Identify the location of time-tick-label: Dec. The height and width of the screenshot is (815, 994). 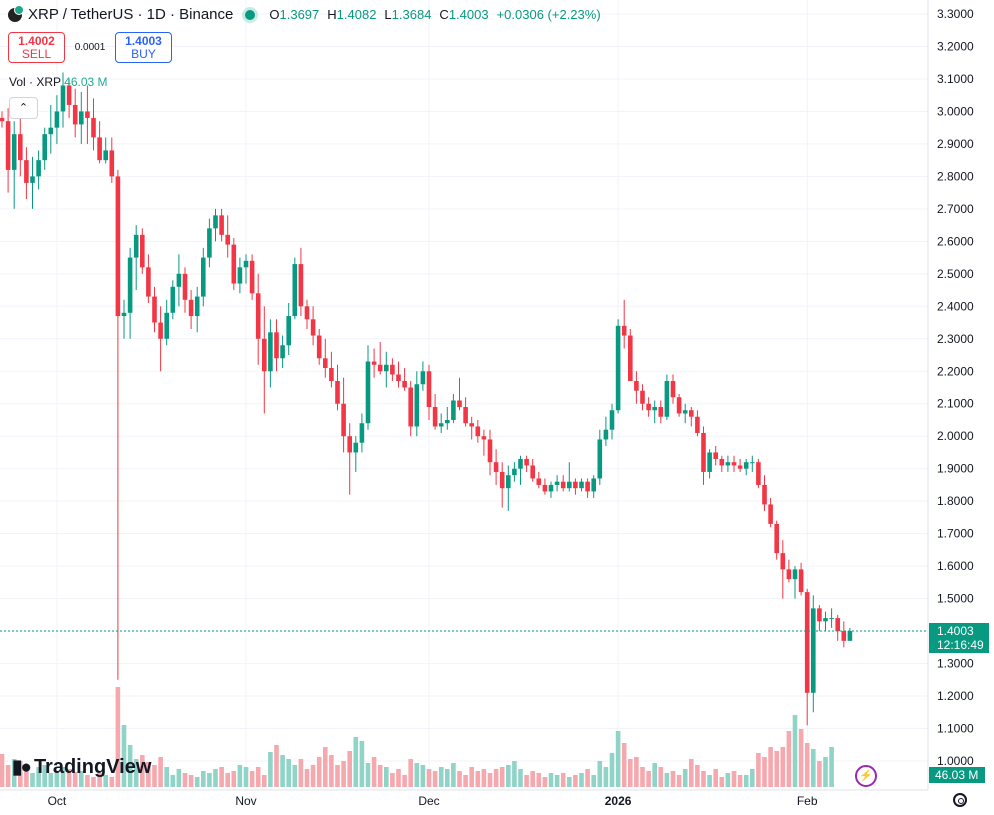
(428, 801).